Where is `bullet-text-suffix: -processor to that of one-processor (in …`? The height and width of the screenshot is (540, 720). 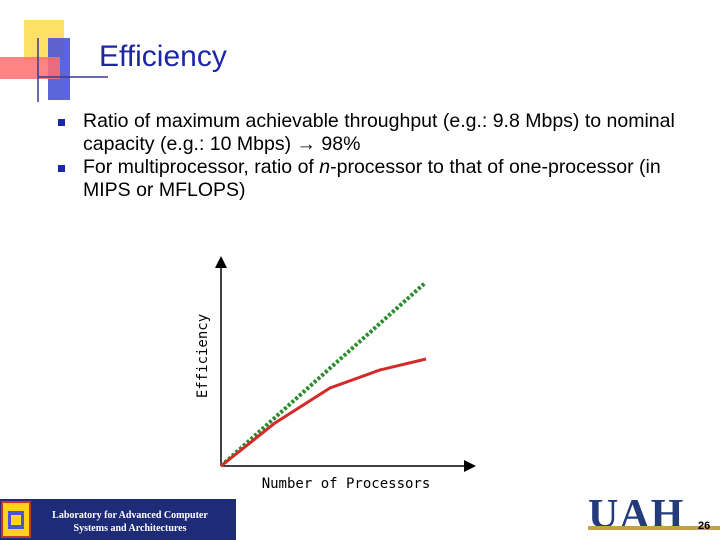 bullet-text-suffix: -processor to that of one-processor (in … is located at coordinates (372, 178).